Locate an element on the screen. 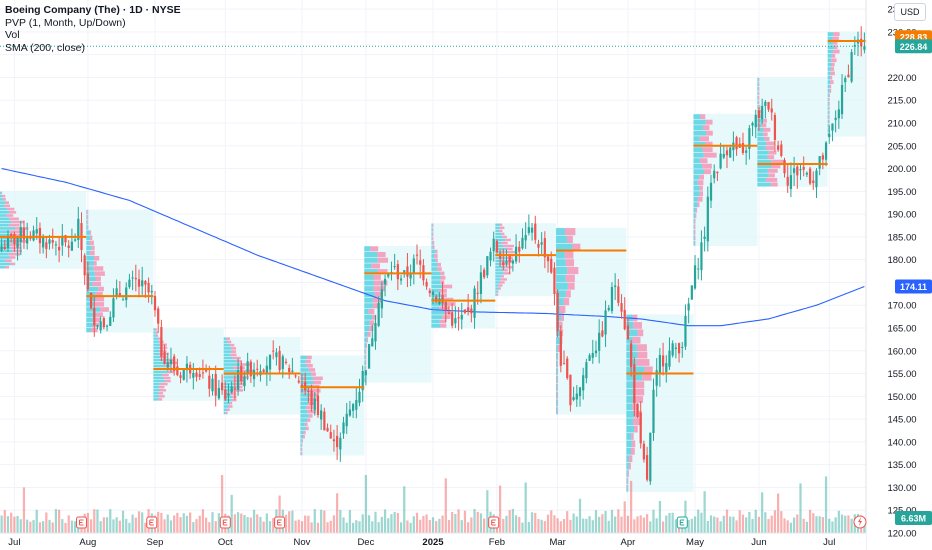 Image resolution: width=932 pixels, height=550 pixels. currency-button: USD is located at coordinates (910, 12).